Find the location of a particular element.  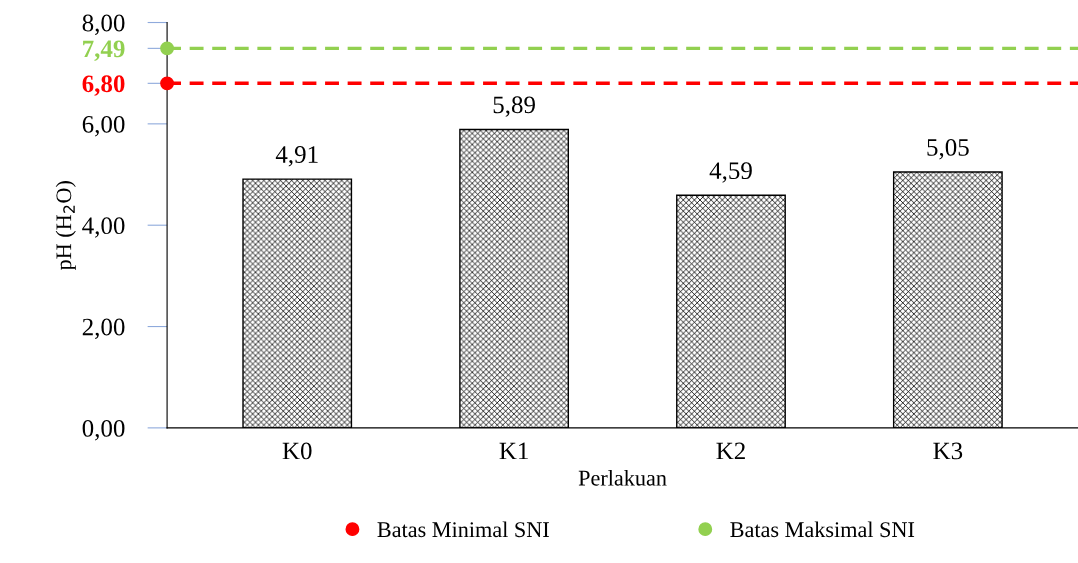

x-tick-label: K3 is located at coordinates (948, 451).